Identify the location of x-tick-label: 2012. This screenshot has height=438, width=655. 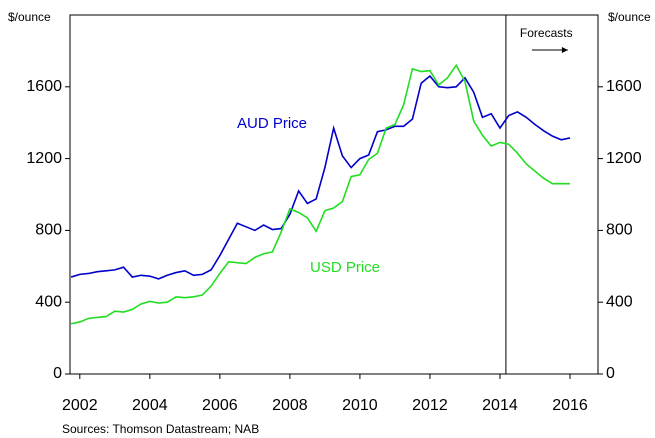
(430, 405).